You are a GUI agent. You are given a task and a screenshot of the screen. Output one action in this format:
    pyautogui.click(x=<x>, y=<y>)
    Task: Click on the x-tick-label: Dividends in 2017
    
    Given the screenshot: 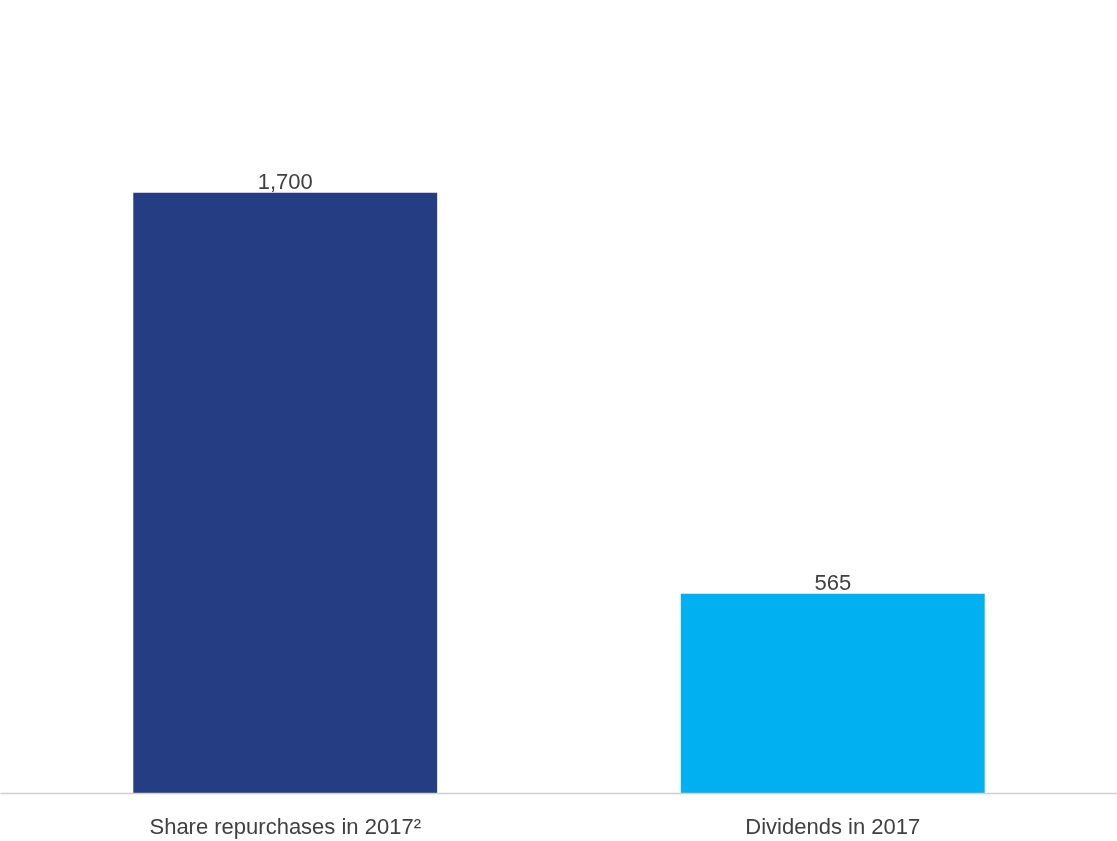 What is the action you would take?
    pyautogui.click(x=833, y=826)
    